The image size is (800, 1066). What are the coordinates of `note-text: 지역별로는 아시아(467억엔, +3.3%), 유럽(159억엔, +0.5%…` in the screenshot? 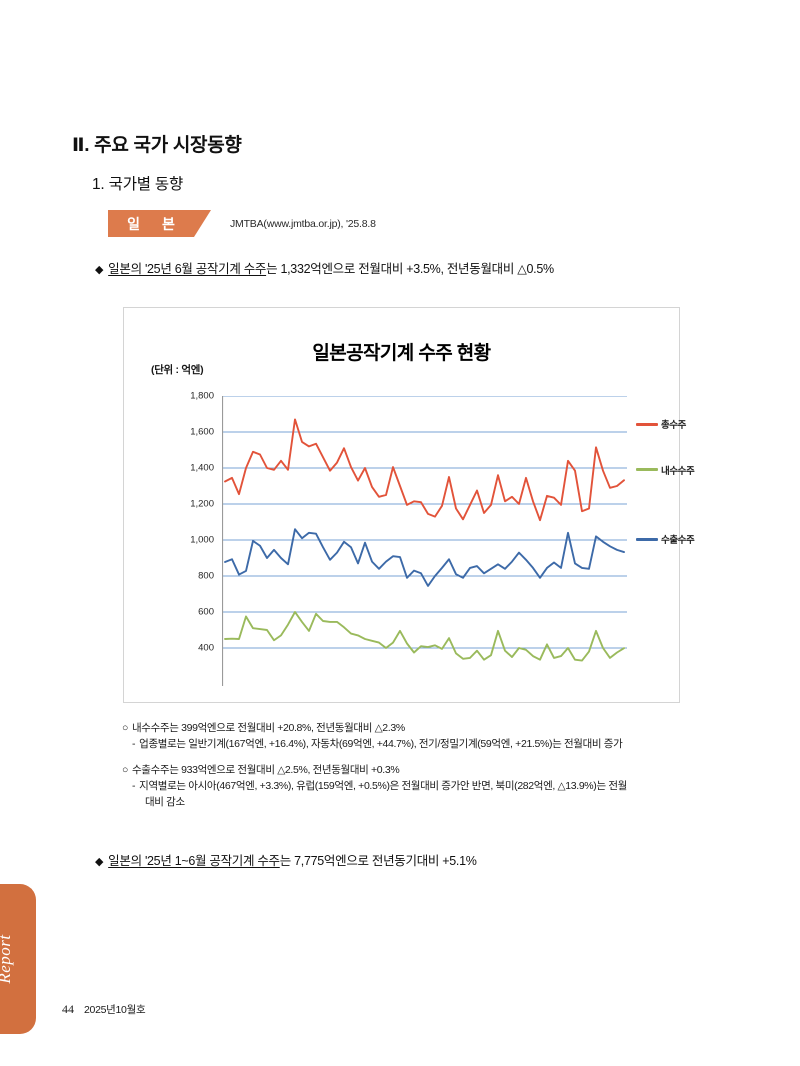 It's located at (383, 785).